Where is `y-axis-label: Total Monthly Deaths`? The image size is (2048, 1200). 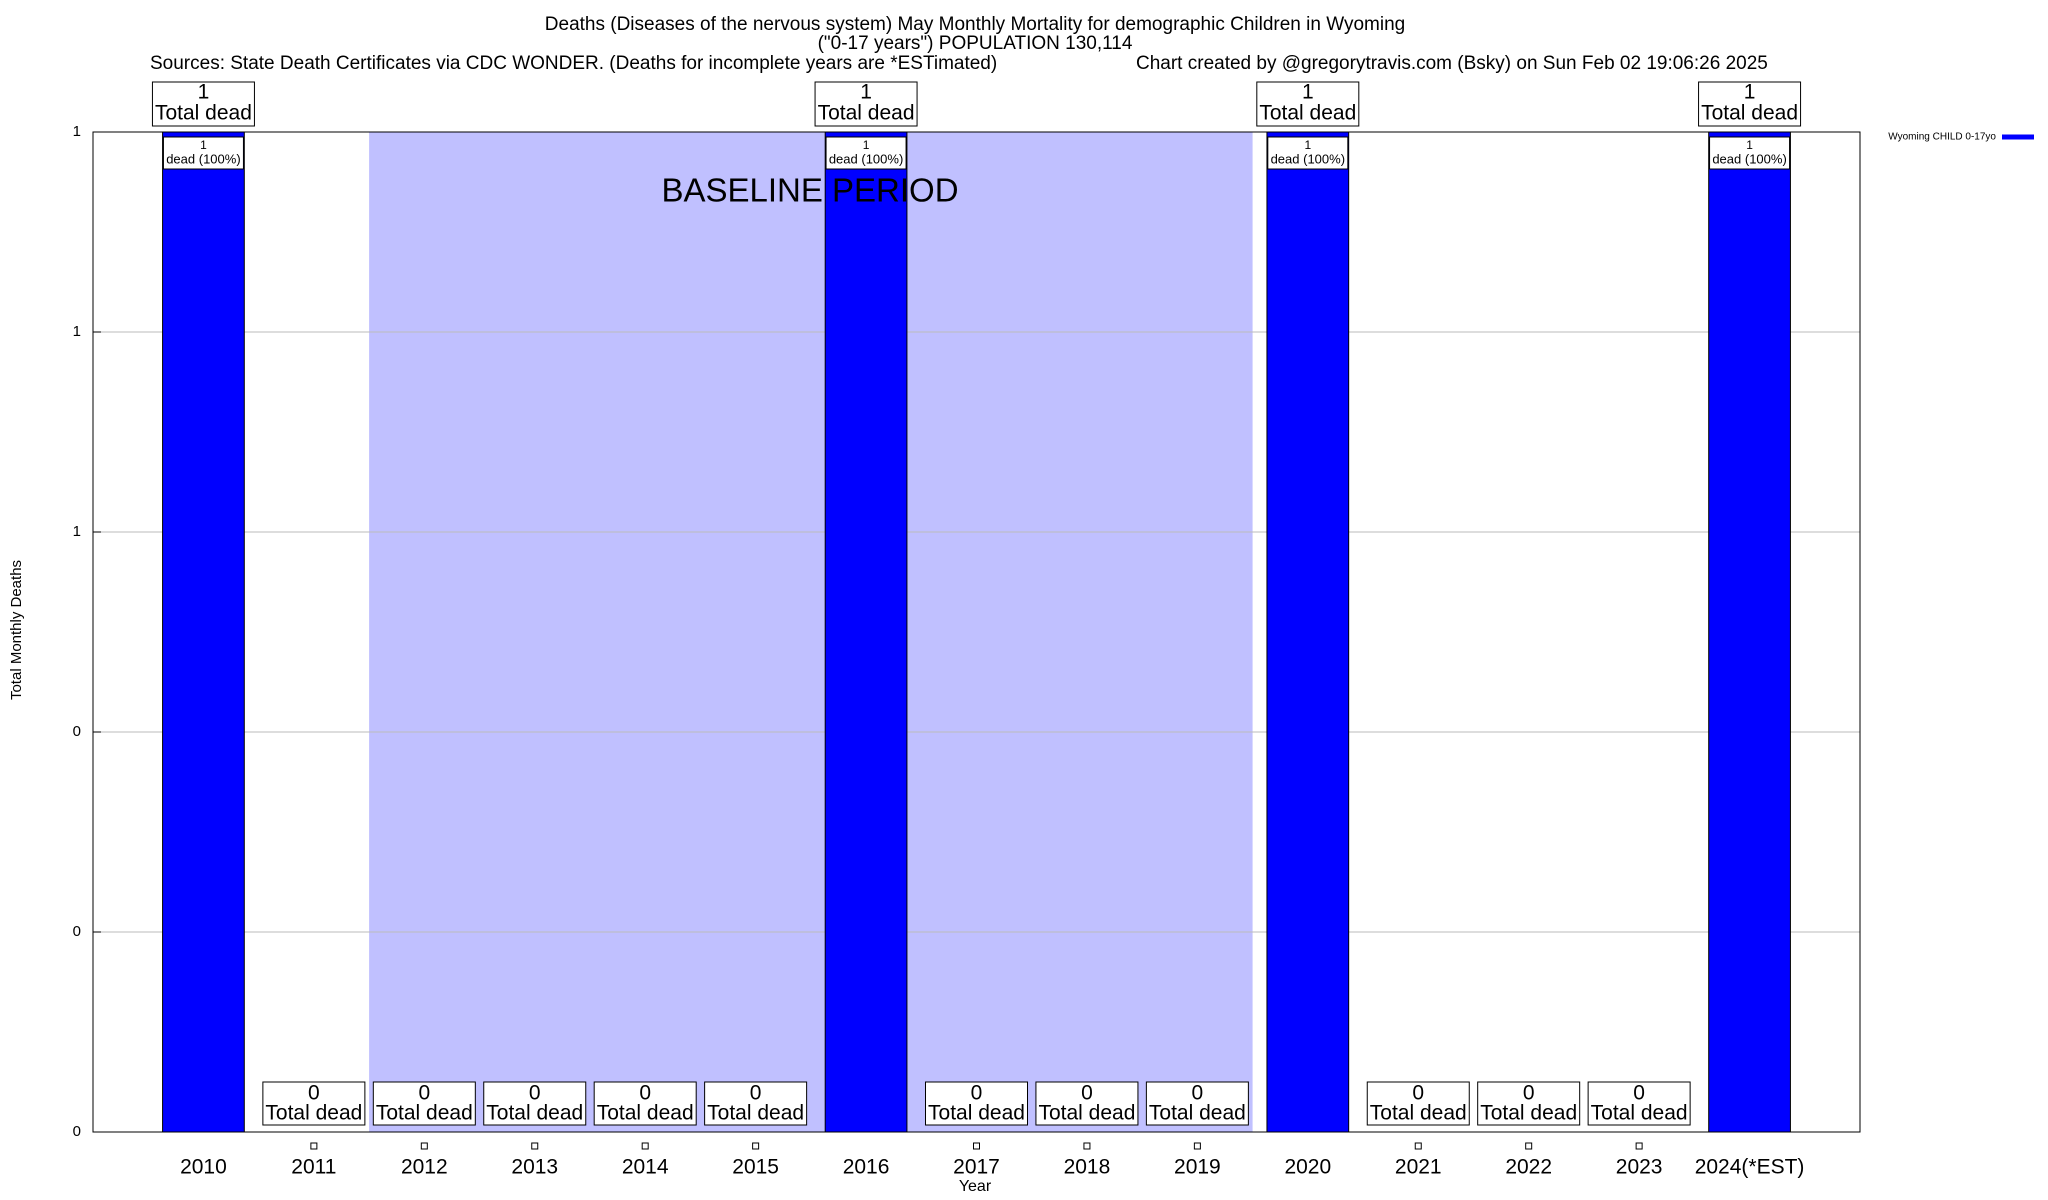 y-axis-label: Total Monthly Deaths is located at coordinates (16, 630).